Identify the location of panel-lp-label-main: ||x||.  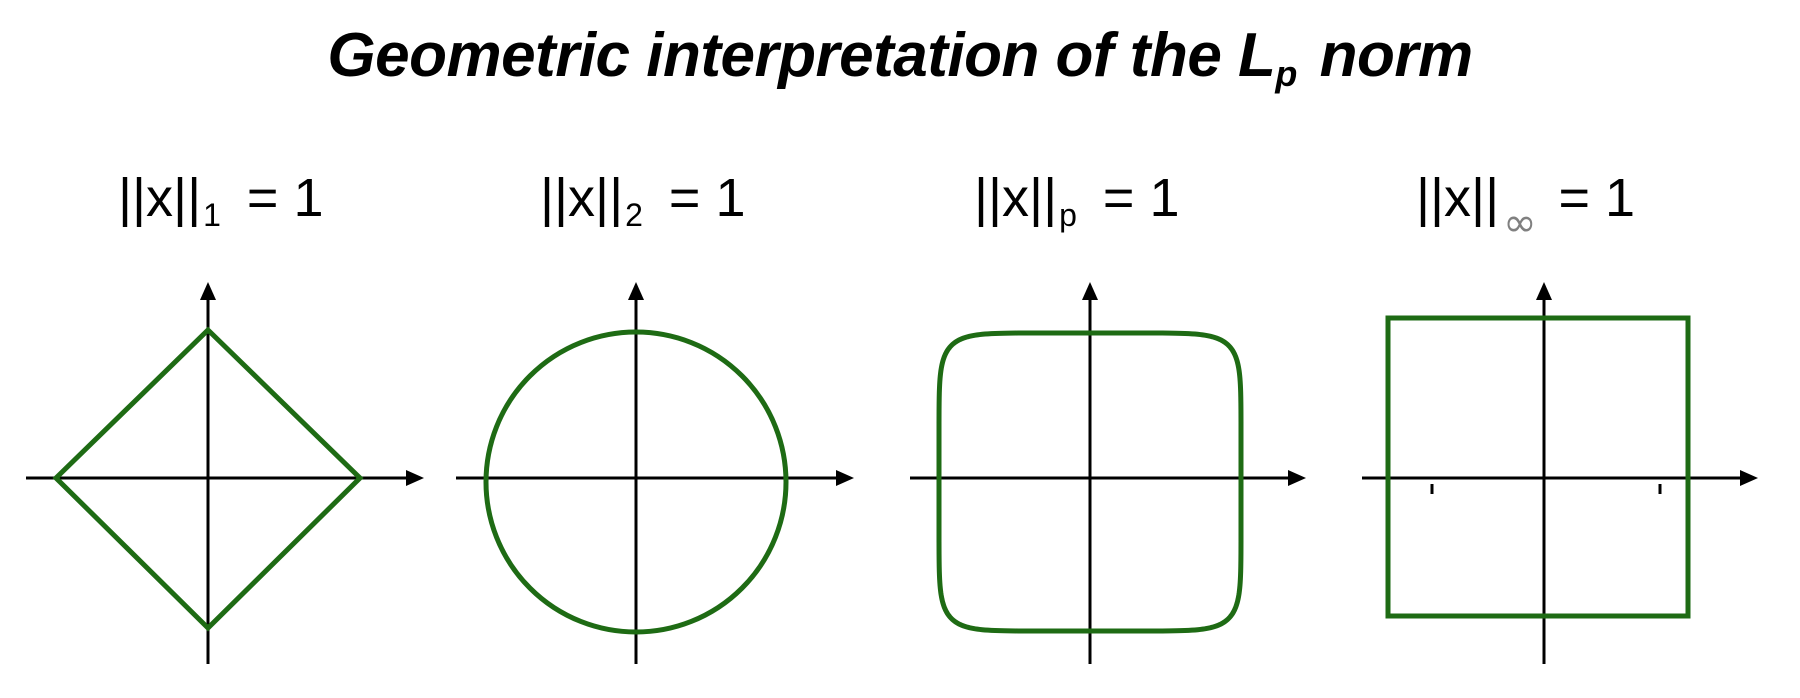
(1015, 198).